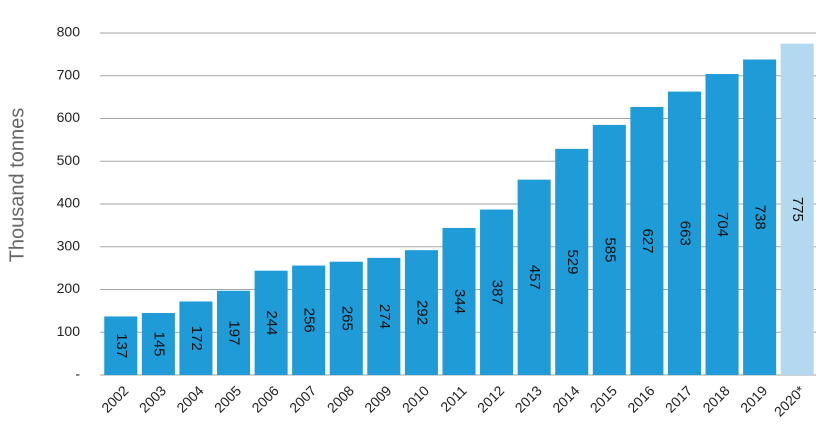  I want to click on y-tick-label: -, so click(77, 374).